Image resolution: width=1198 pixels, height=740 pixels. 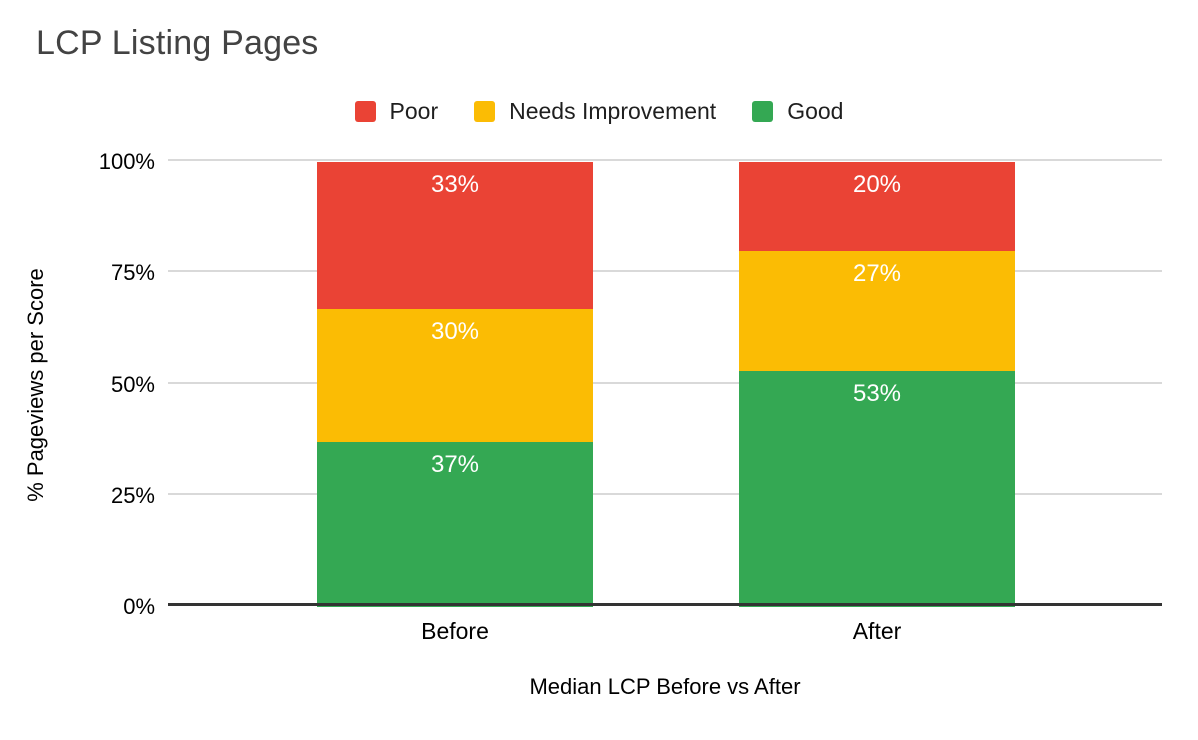 What do you see at coordinates (815, 111) in the screenshot?
I see `legend-label-good: Good` at bounding box center [815, 111].